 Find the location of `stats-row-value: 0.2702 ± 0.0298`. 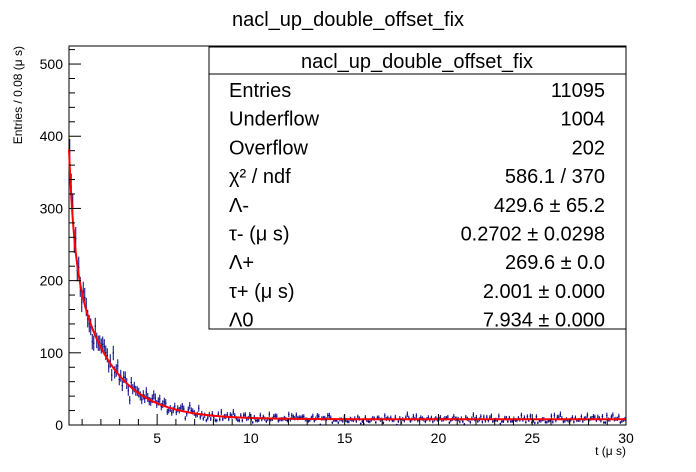

stats-row-value: 0.2702 ± 0.0298 is located at coordinates (533, 235).